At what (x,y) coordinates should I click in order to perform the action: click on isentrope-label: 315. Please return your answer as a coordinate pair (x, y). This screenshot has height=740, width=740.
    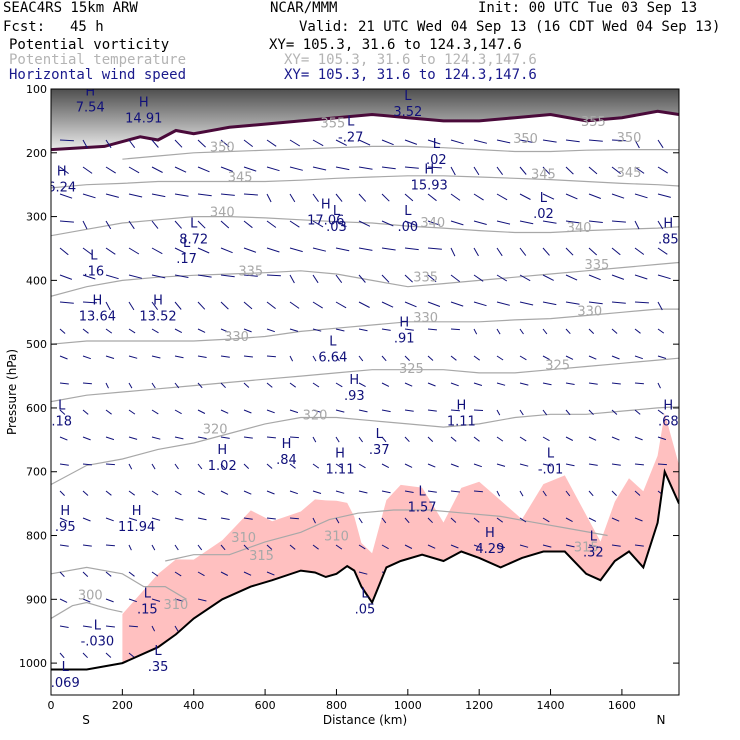
    Looking at the image, I should click on (586, 547).